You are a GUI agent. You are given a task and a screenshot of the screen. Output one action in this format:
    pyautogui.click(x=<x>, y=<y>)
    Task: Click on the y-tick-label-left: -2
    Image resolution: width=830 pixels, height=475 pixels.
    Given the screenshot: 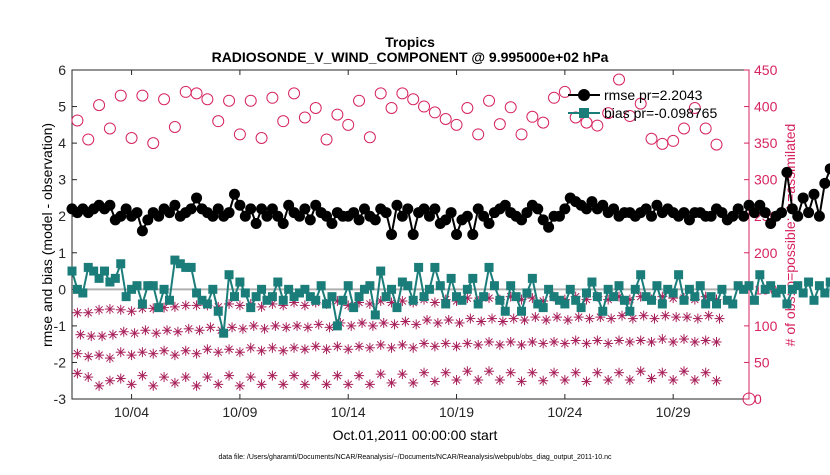 What is the action you would take?
    pyautogui.click(x=60, y=362)
    